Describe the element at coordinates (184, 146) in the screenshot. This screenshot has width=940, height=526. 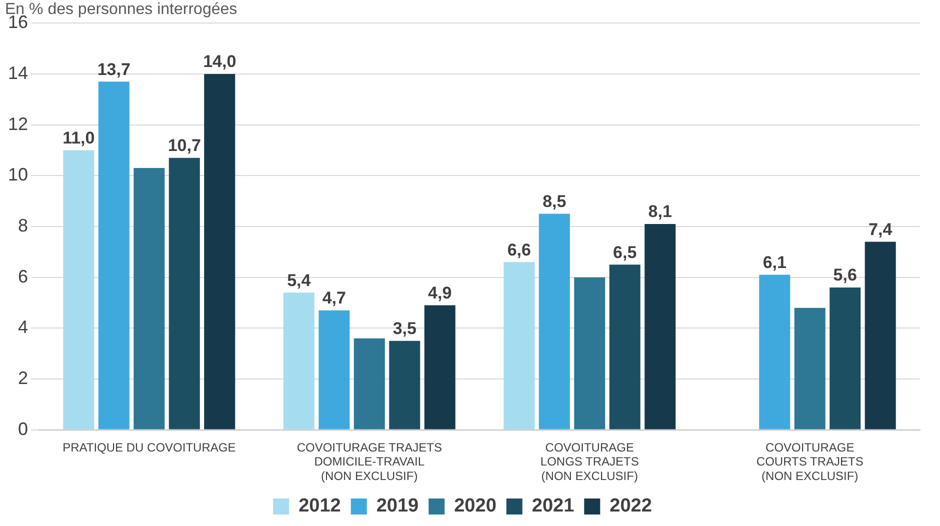
I see `data-label: 10,7` at that location.